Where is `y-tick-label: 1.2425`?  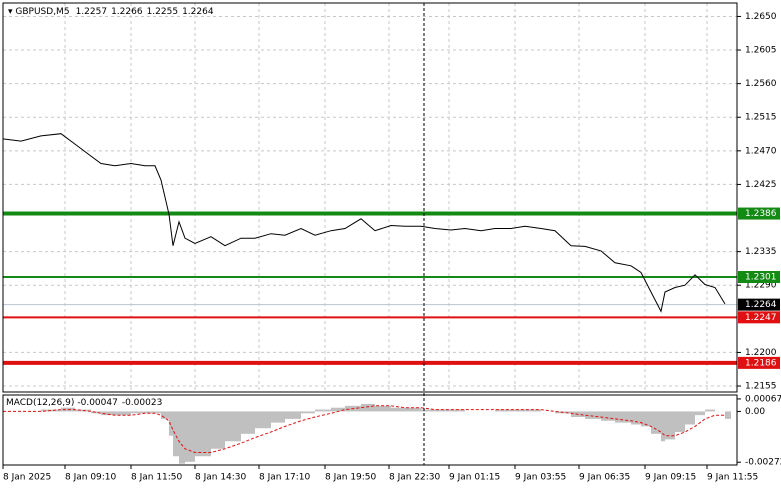 y-tick-label: 1.2425 is located at coordinates (761, 185).